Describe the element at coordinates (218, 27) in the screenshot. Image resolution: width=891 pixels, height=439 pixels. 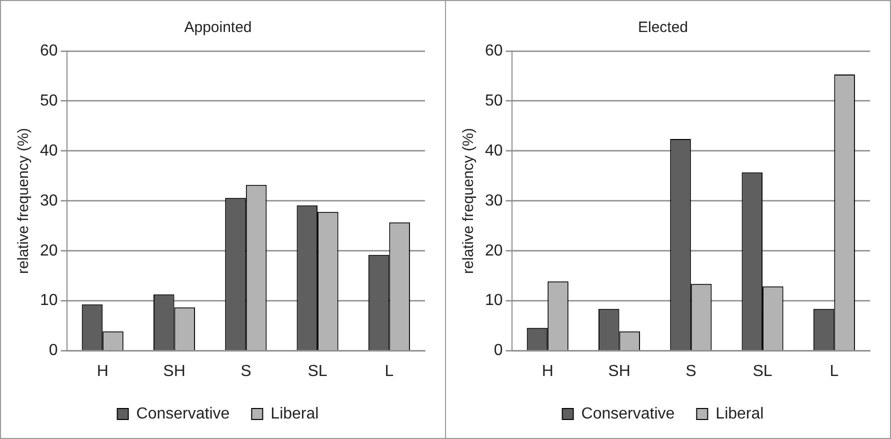
I see `chart-title: Appointed` at that location.